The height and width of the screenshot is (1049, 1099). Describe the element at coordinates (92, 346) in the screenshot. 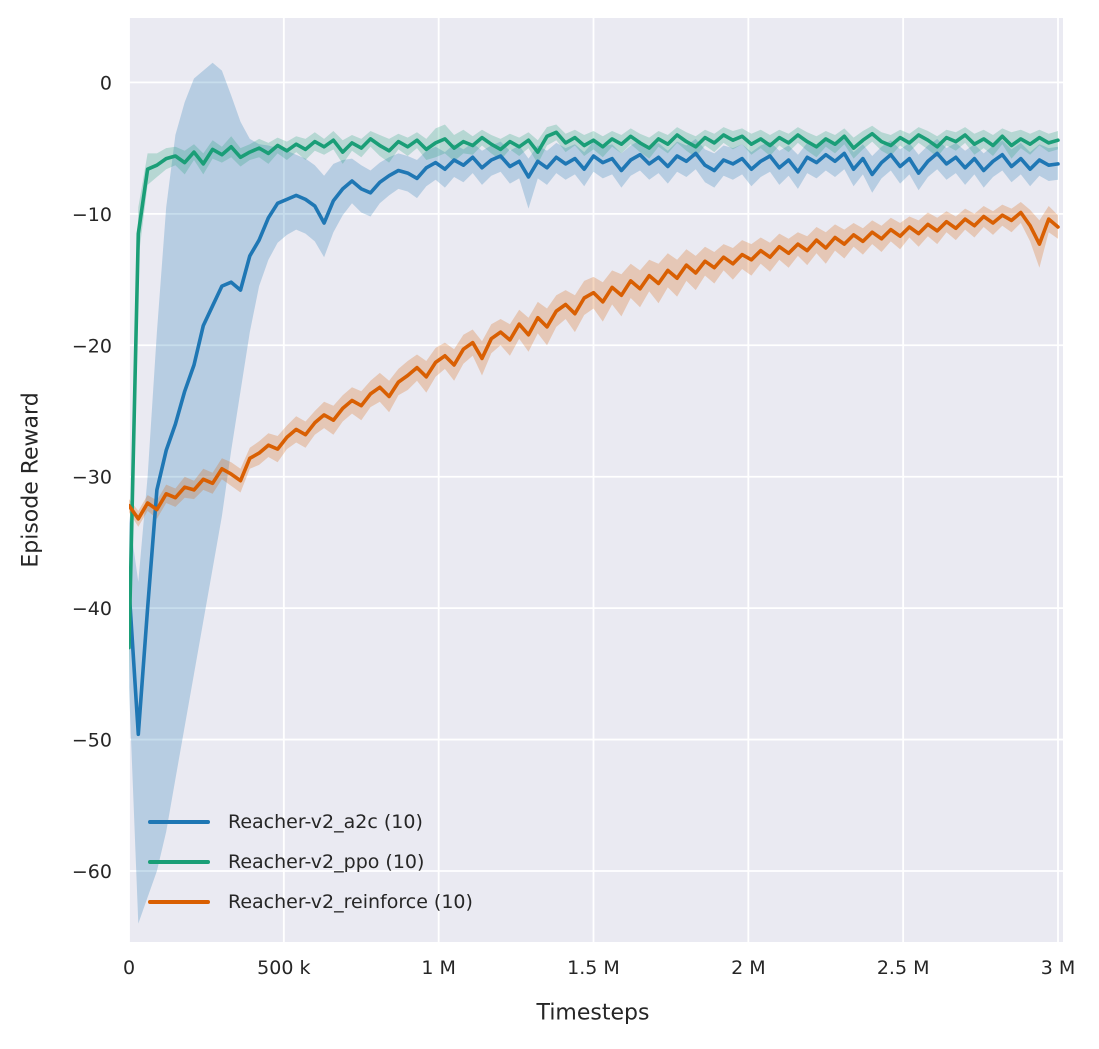

I see `y-tick-label: −20` at that location.